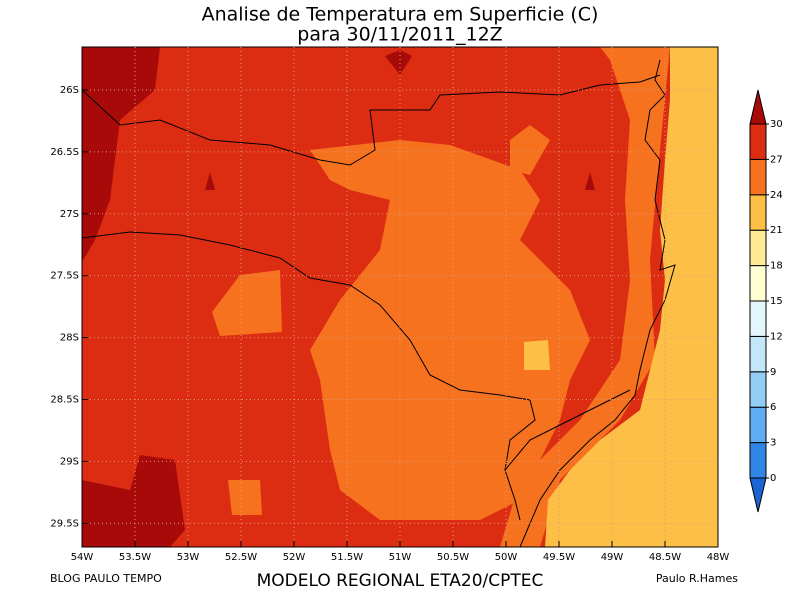 The image size is (800, 600). What do you see at coordinates (506, 557) in the screenshot?
I see `lon-label: 50W` at bounding box center [506, 557].